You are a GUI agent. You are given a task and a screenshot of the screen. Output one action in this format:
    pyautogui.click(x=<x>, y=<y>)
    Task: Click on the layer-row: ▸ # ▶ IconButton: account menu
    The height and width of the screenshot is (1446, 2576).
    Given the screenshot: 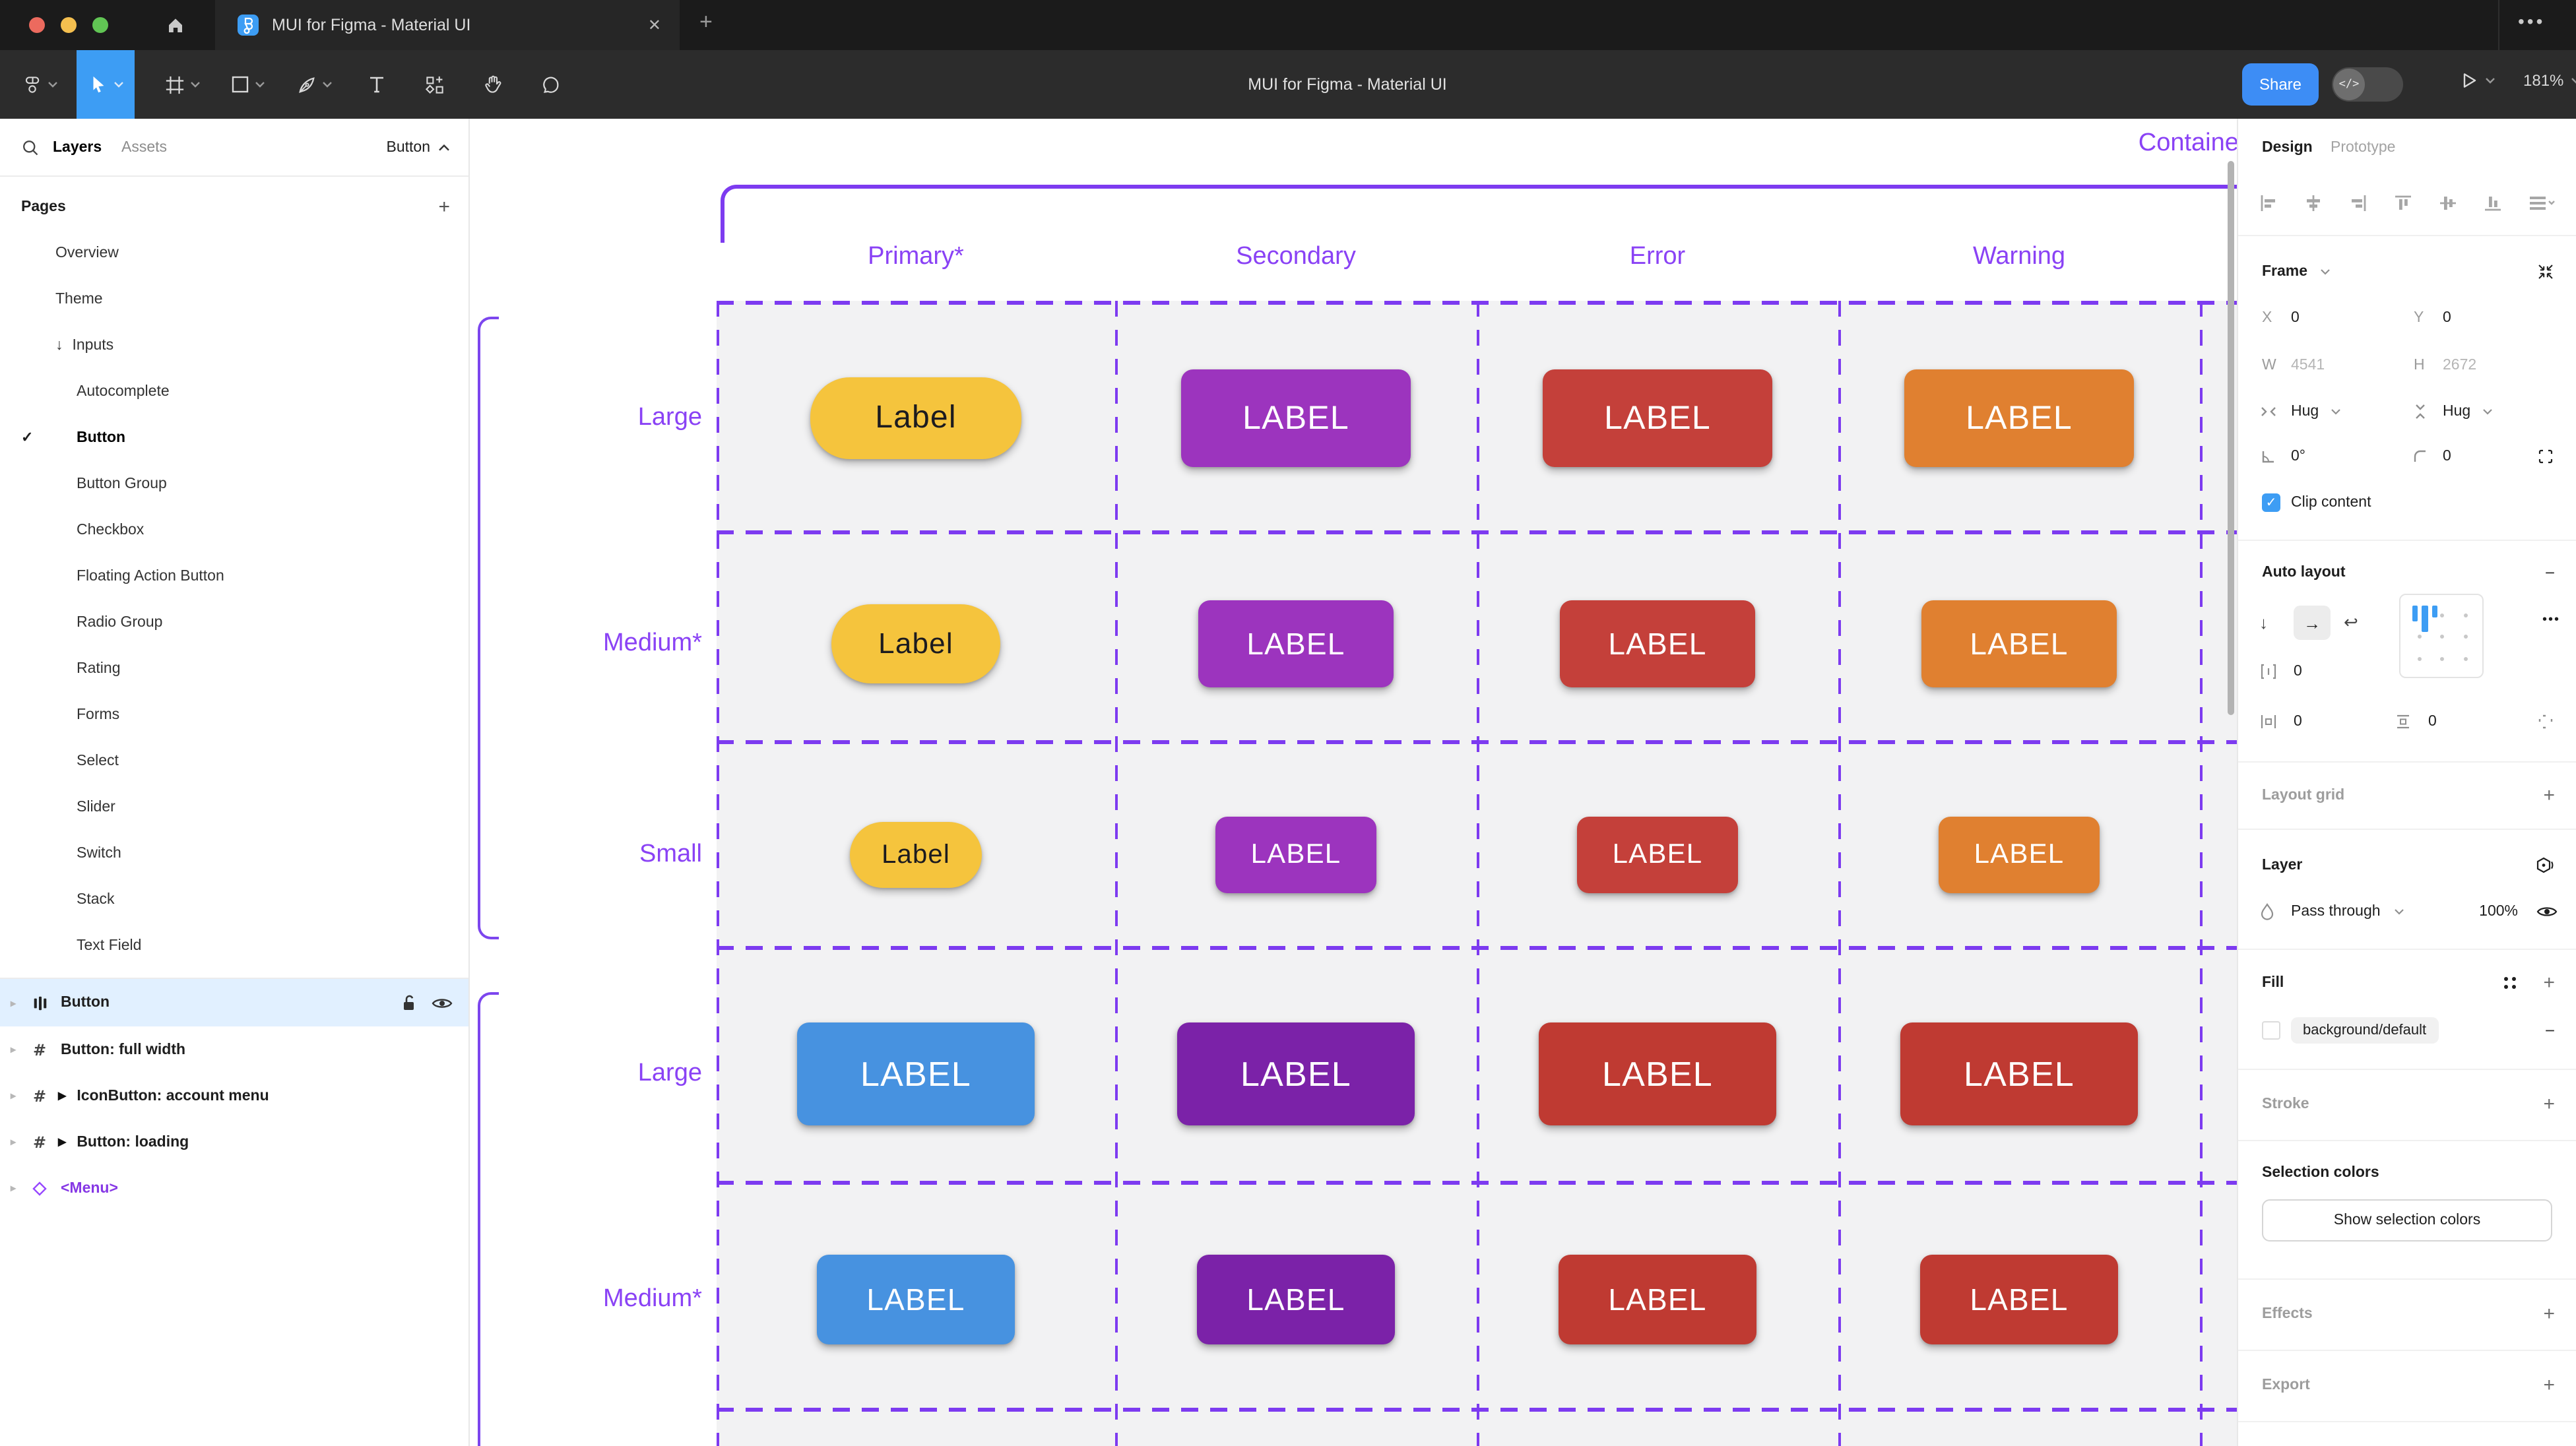 What is the action you would take?
    pyautogui.click(x=234, y=1096)
    